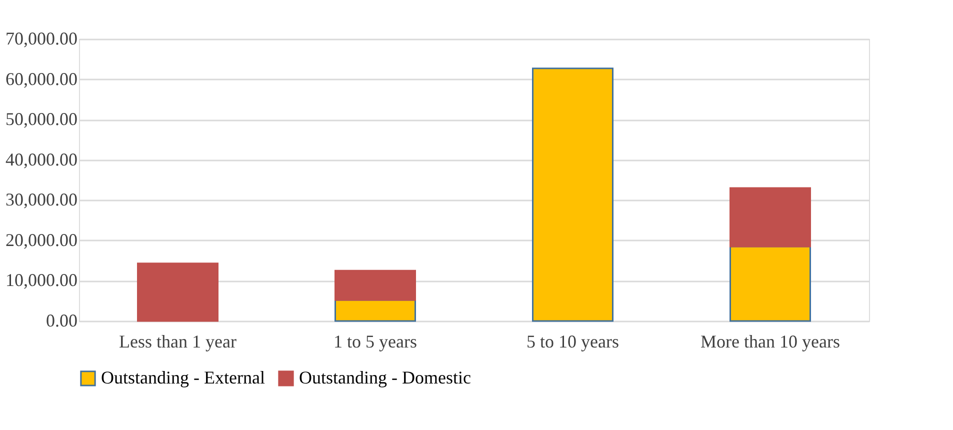  I want to click on x-tick-label: Less than 1 year, so click(177, 342).